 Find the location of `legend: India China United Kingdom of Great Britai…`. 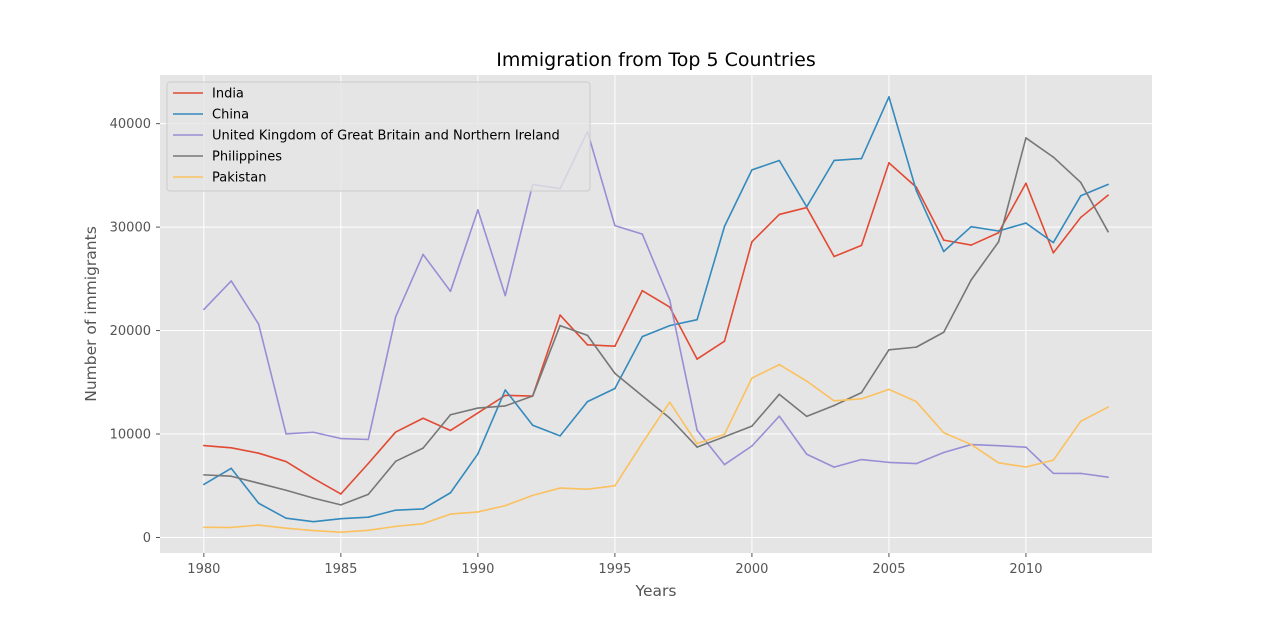

legend: India China United Kingdom of Great Britai… is located at coordinates (378, 136).